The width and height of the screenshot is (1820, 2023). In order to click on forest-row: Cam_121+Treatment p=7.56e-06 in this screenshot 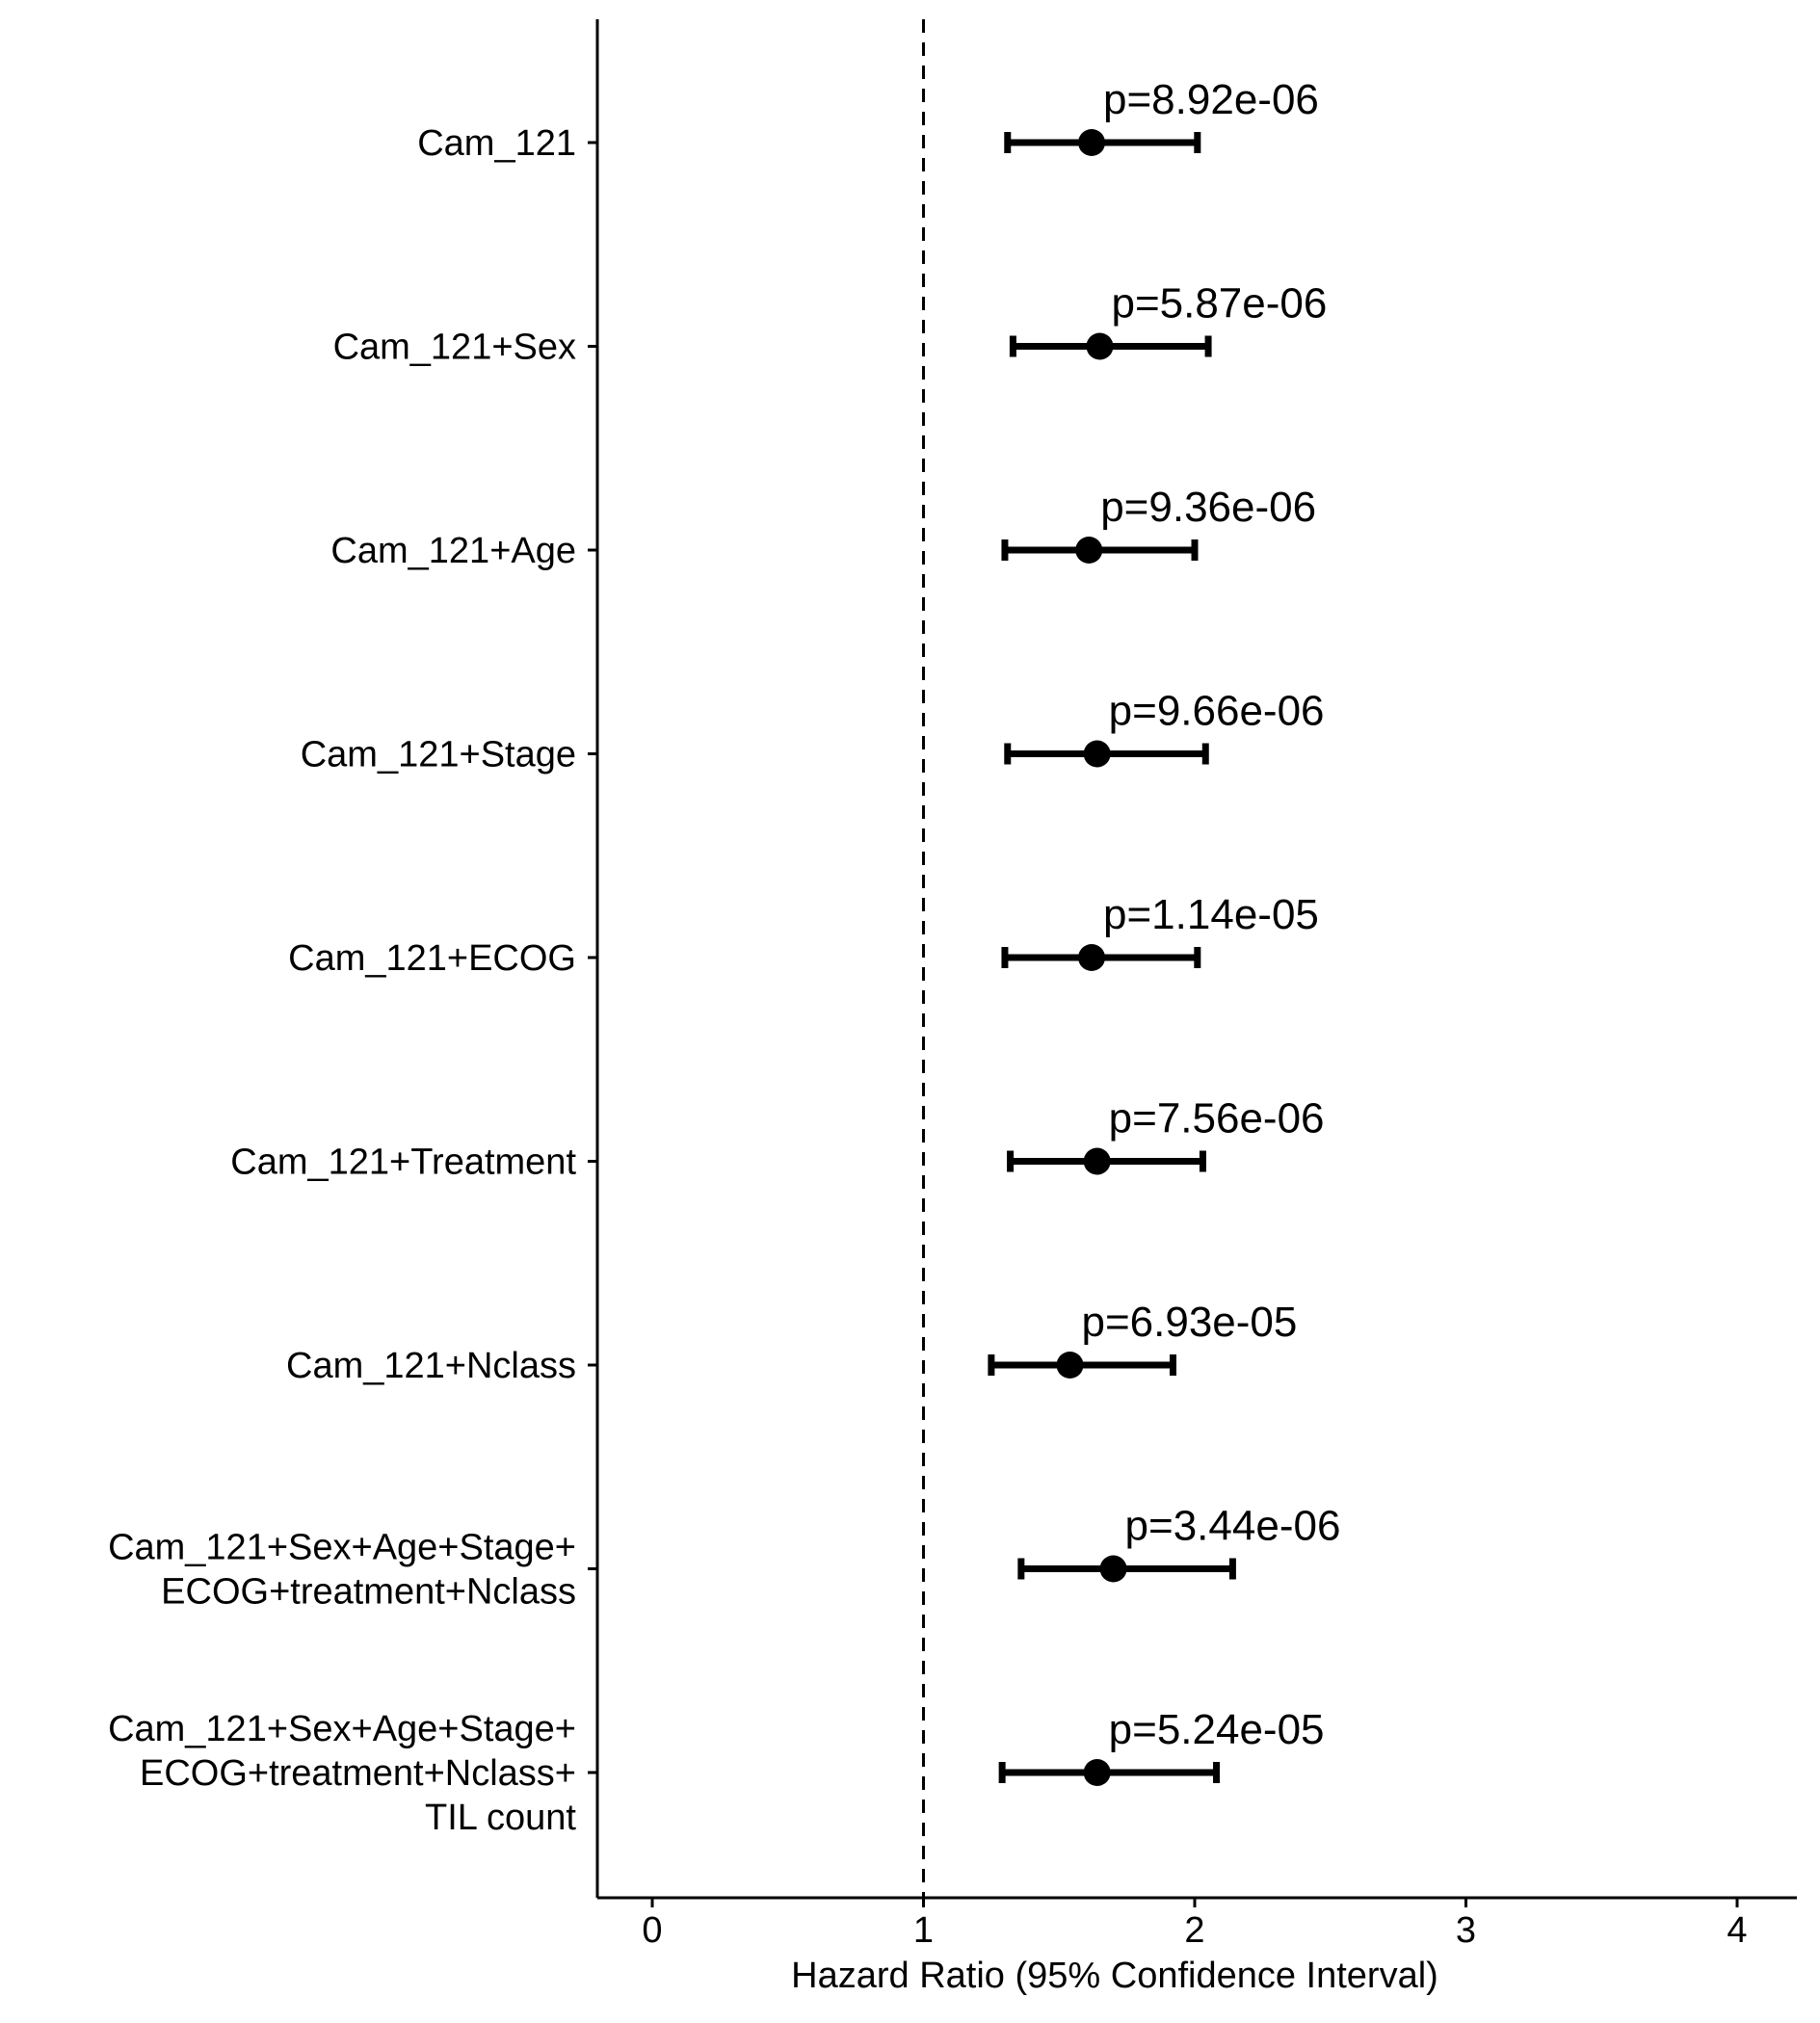, I will do `click(777, 1139)`.